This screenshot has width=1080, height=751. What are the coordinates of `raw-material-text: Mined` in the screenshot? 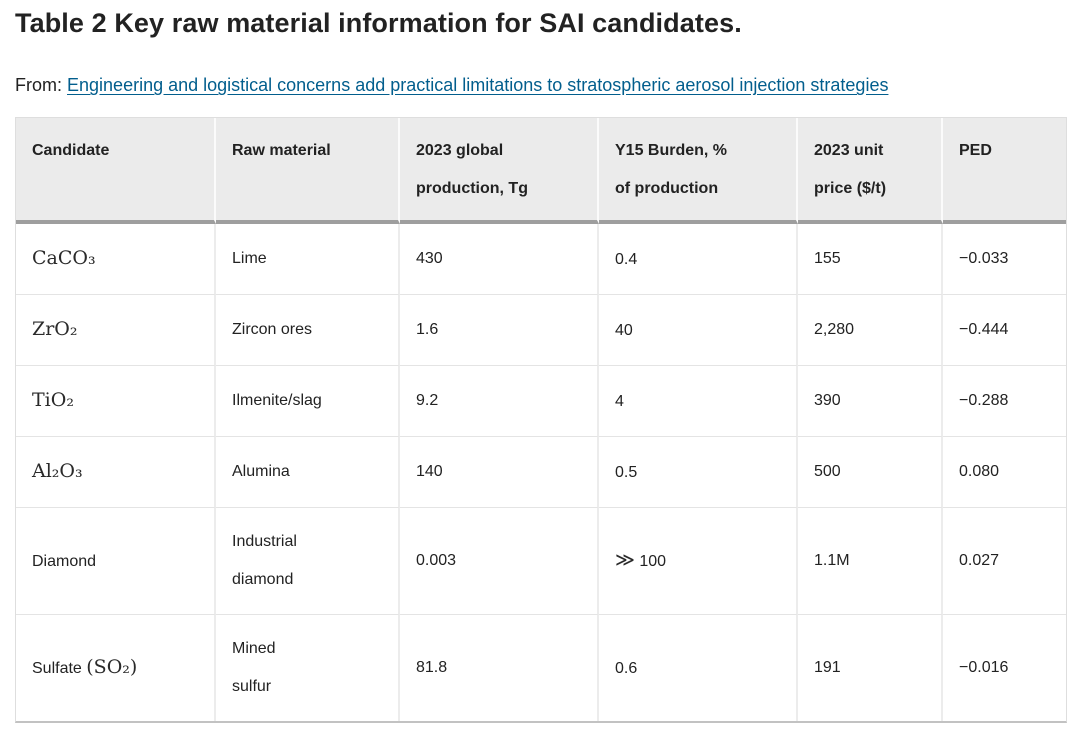 It's located at (254, 649).